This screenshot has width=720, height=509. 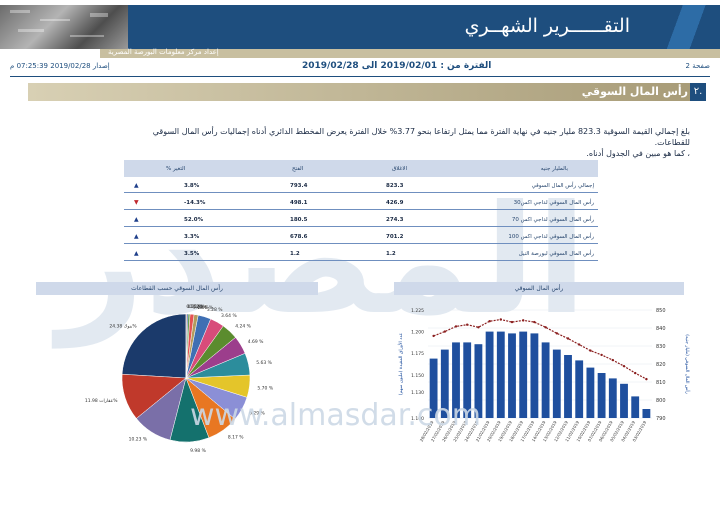 I want to click on issuer-band, so click(x=410, y=53).